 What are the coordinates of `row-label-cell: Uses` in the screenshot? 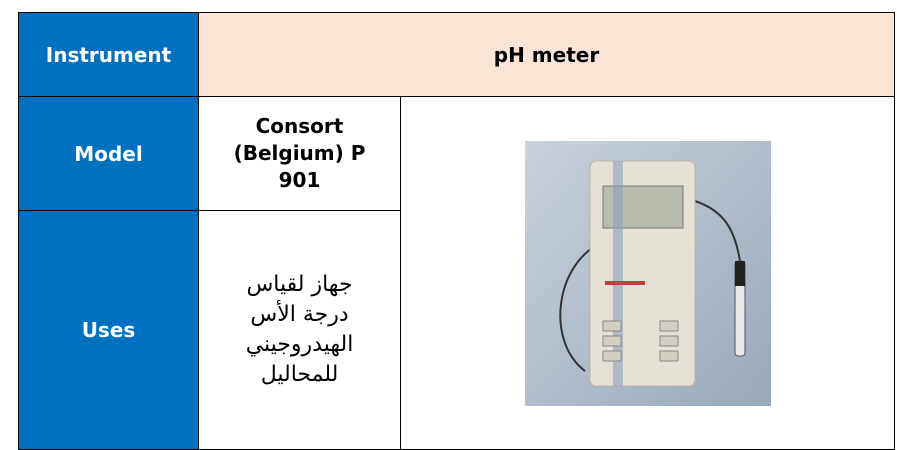 It's located at (108, 330).